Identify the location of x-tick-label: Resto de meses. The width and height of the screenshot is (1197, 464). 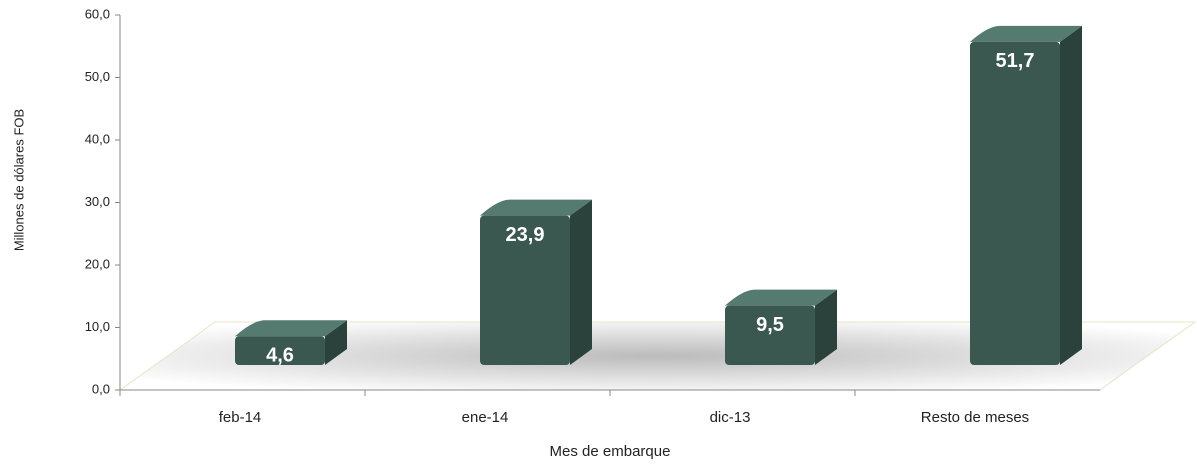
(975, 417).